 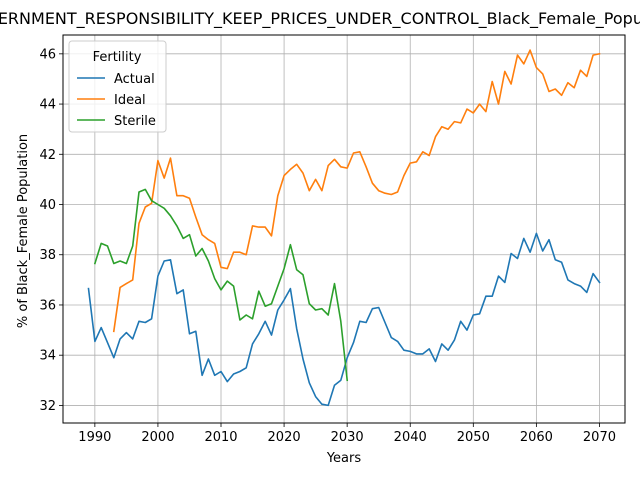 I want to click on x-tick-label: 2000, so click(x=157, y=437).